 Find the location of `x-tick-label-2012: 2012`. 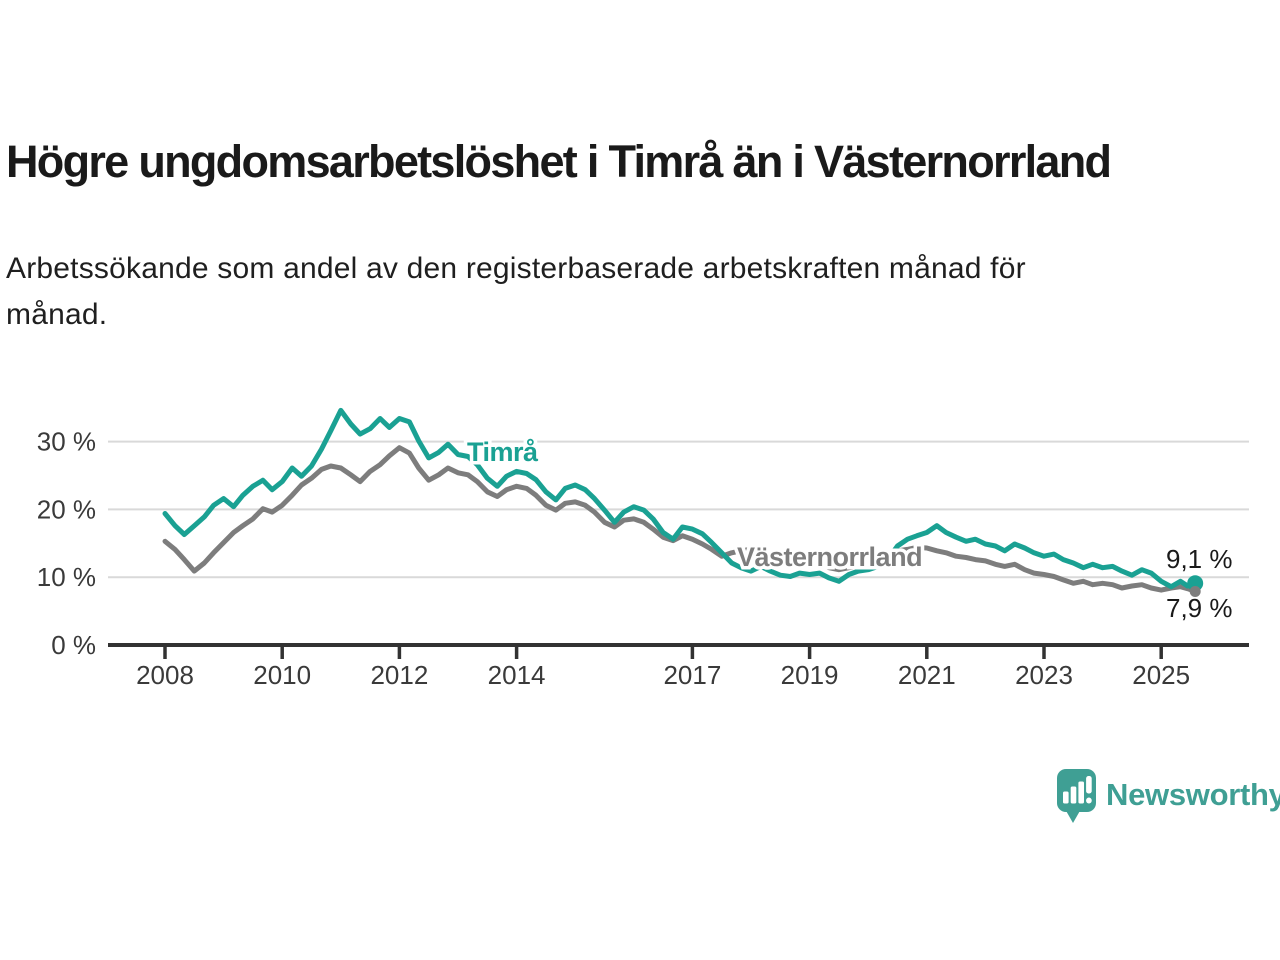

x-tick-label-2012: 2012 is located at coordinates (399, 675).